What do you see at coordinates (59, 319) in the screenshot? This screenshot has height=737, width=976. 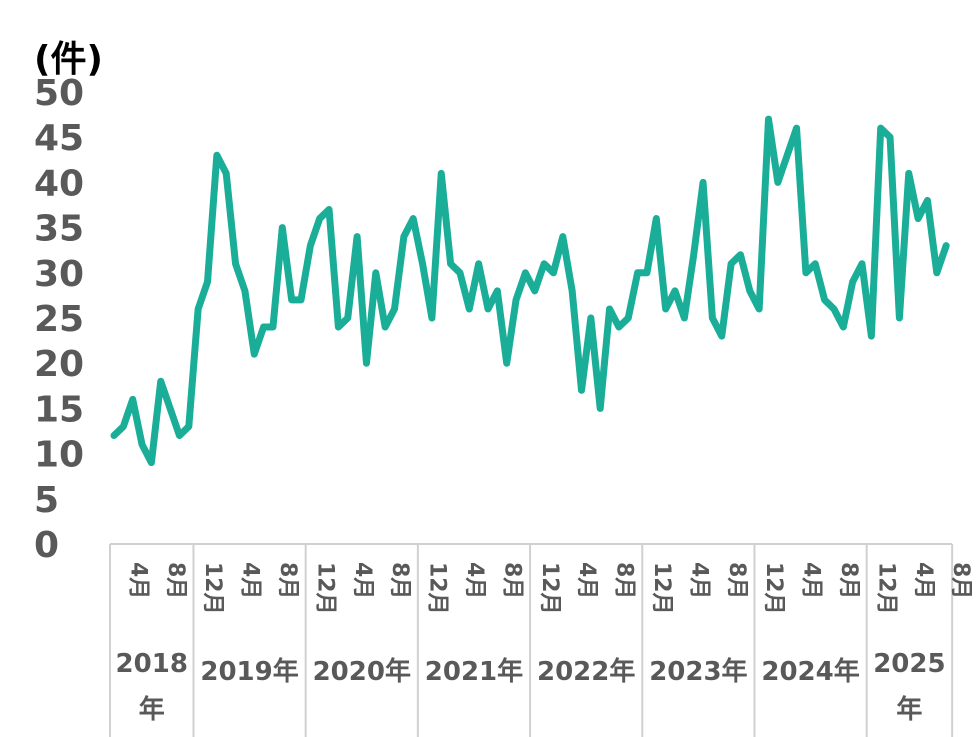 I see `y-tick-label: 25` at bounding box center [59, 319].